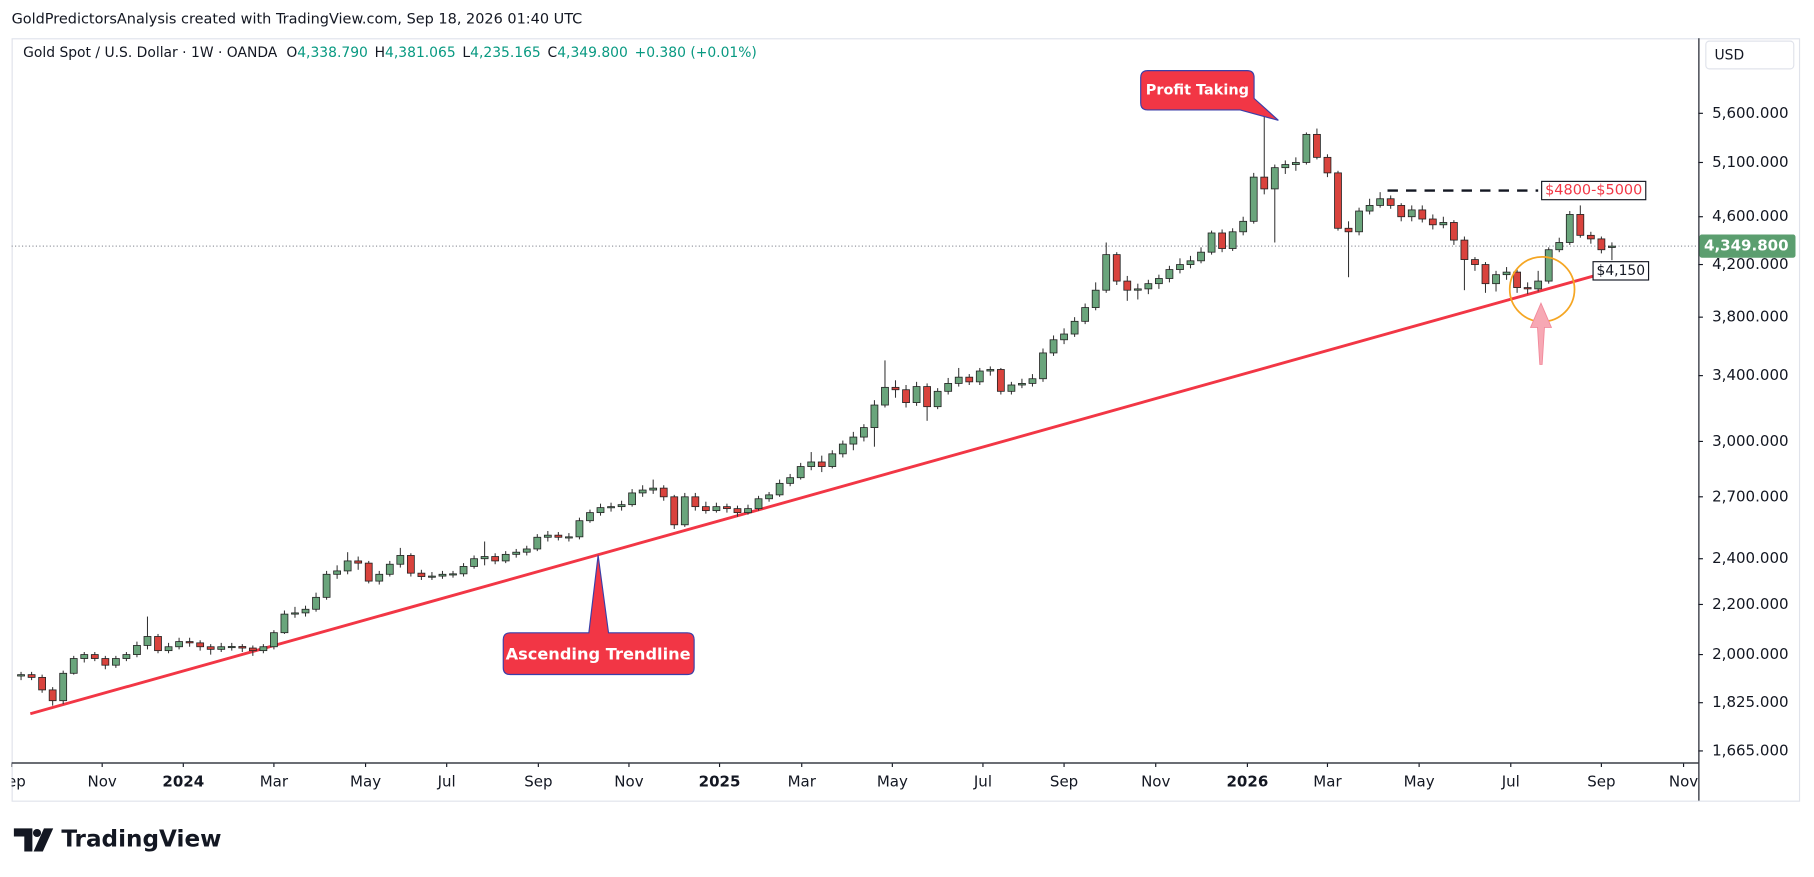  I want to click on x-tick-label: 2025, so click(720, 782).